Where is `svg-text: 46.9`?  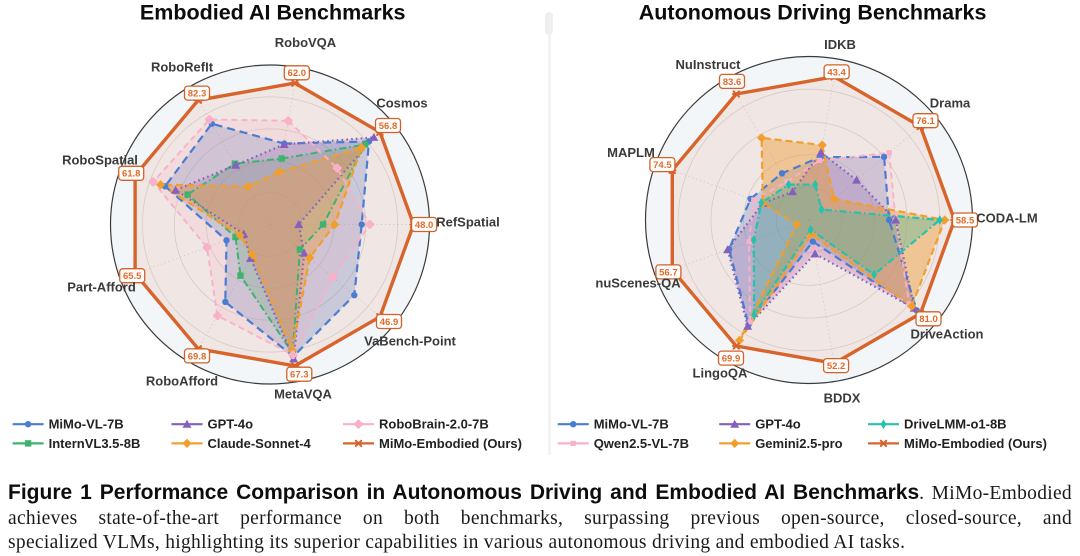 svg-text: 46.9 is located at coordinates (389, 322).